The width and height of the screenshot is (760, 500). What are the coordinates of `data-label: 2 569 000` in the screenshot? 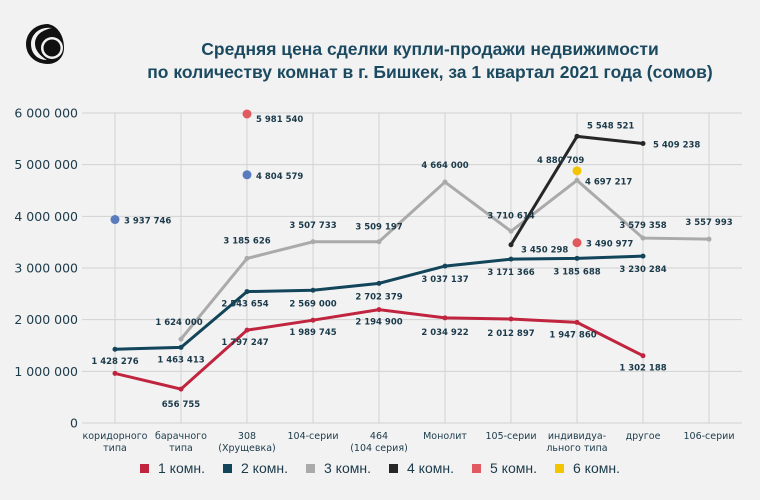 It's located at (312, 304).